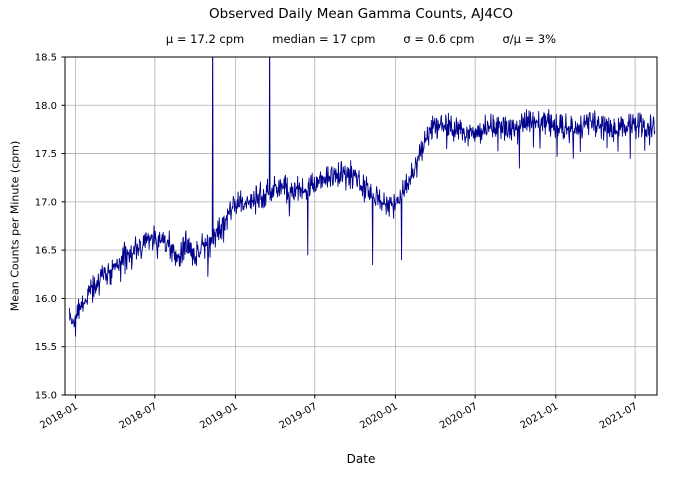  Describe the element at coordinates (540, 416) in the screenshot. I see `svg-text: 2021-01` at that location.